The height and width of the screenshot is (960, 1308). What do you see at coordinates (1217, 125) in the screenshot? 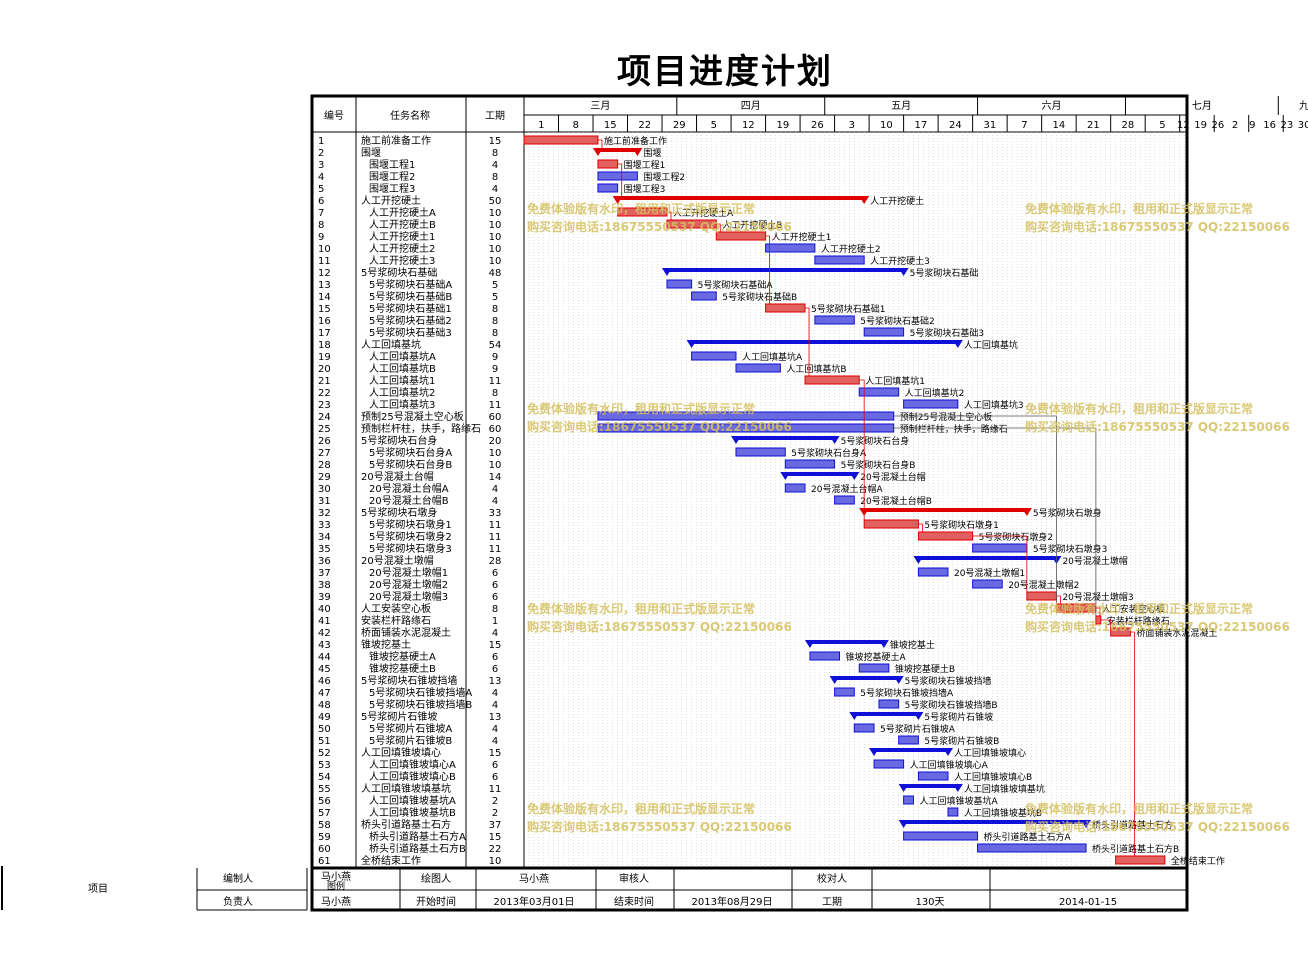
I see `week-label: 26` at bounding box center [1217, 125].